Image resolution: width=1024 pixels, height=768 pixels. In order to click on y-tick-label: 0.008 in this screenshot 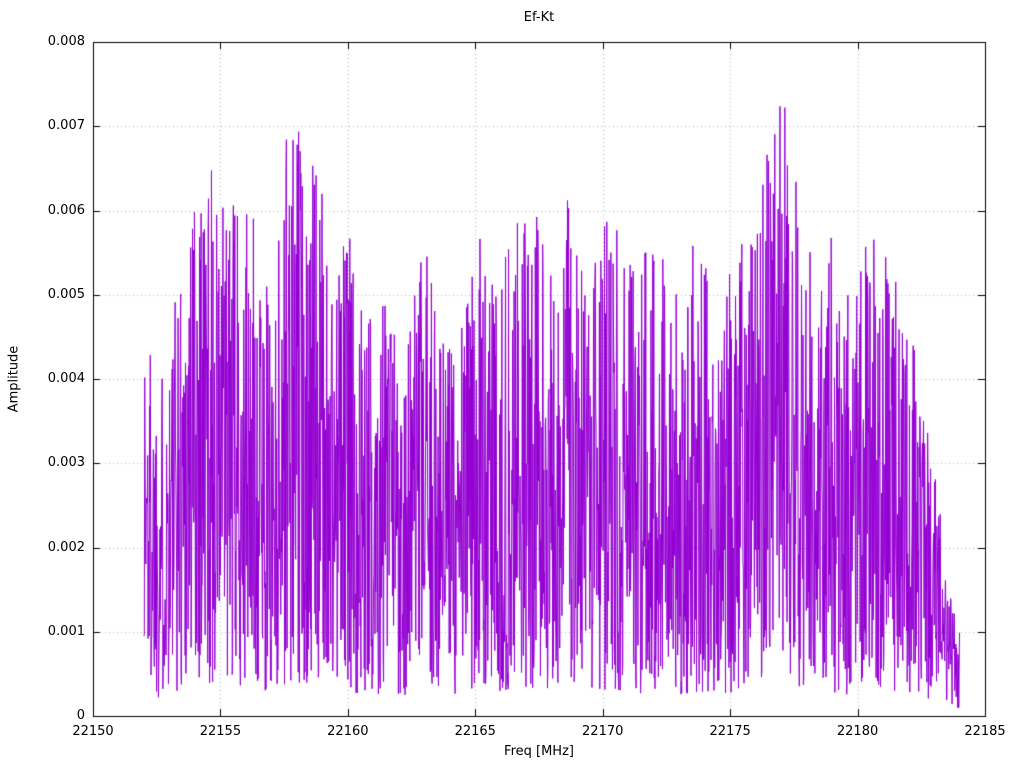, I will do `click(66, 41)`.